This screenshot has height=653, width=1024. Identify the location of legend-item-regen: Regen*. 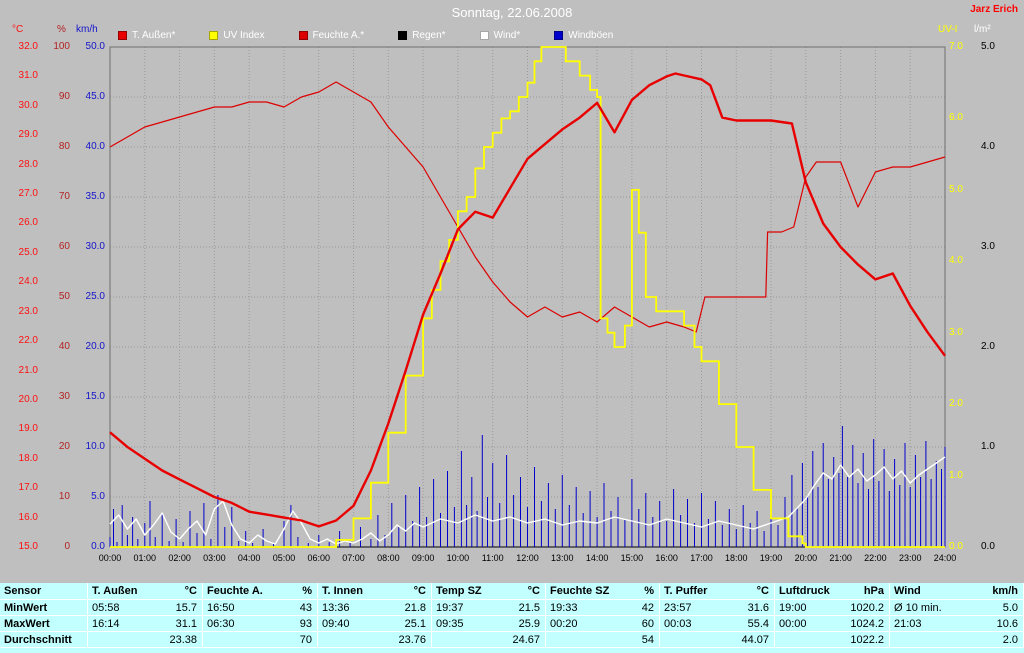
(422, 35).